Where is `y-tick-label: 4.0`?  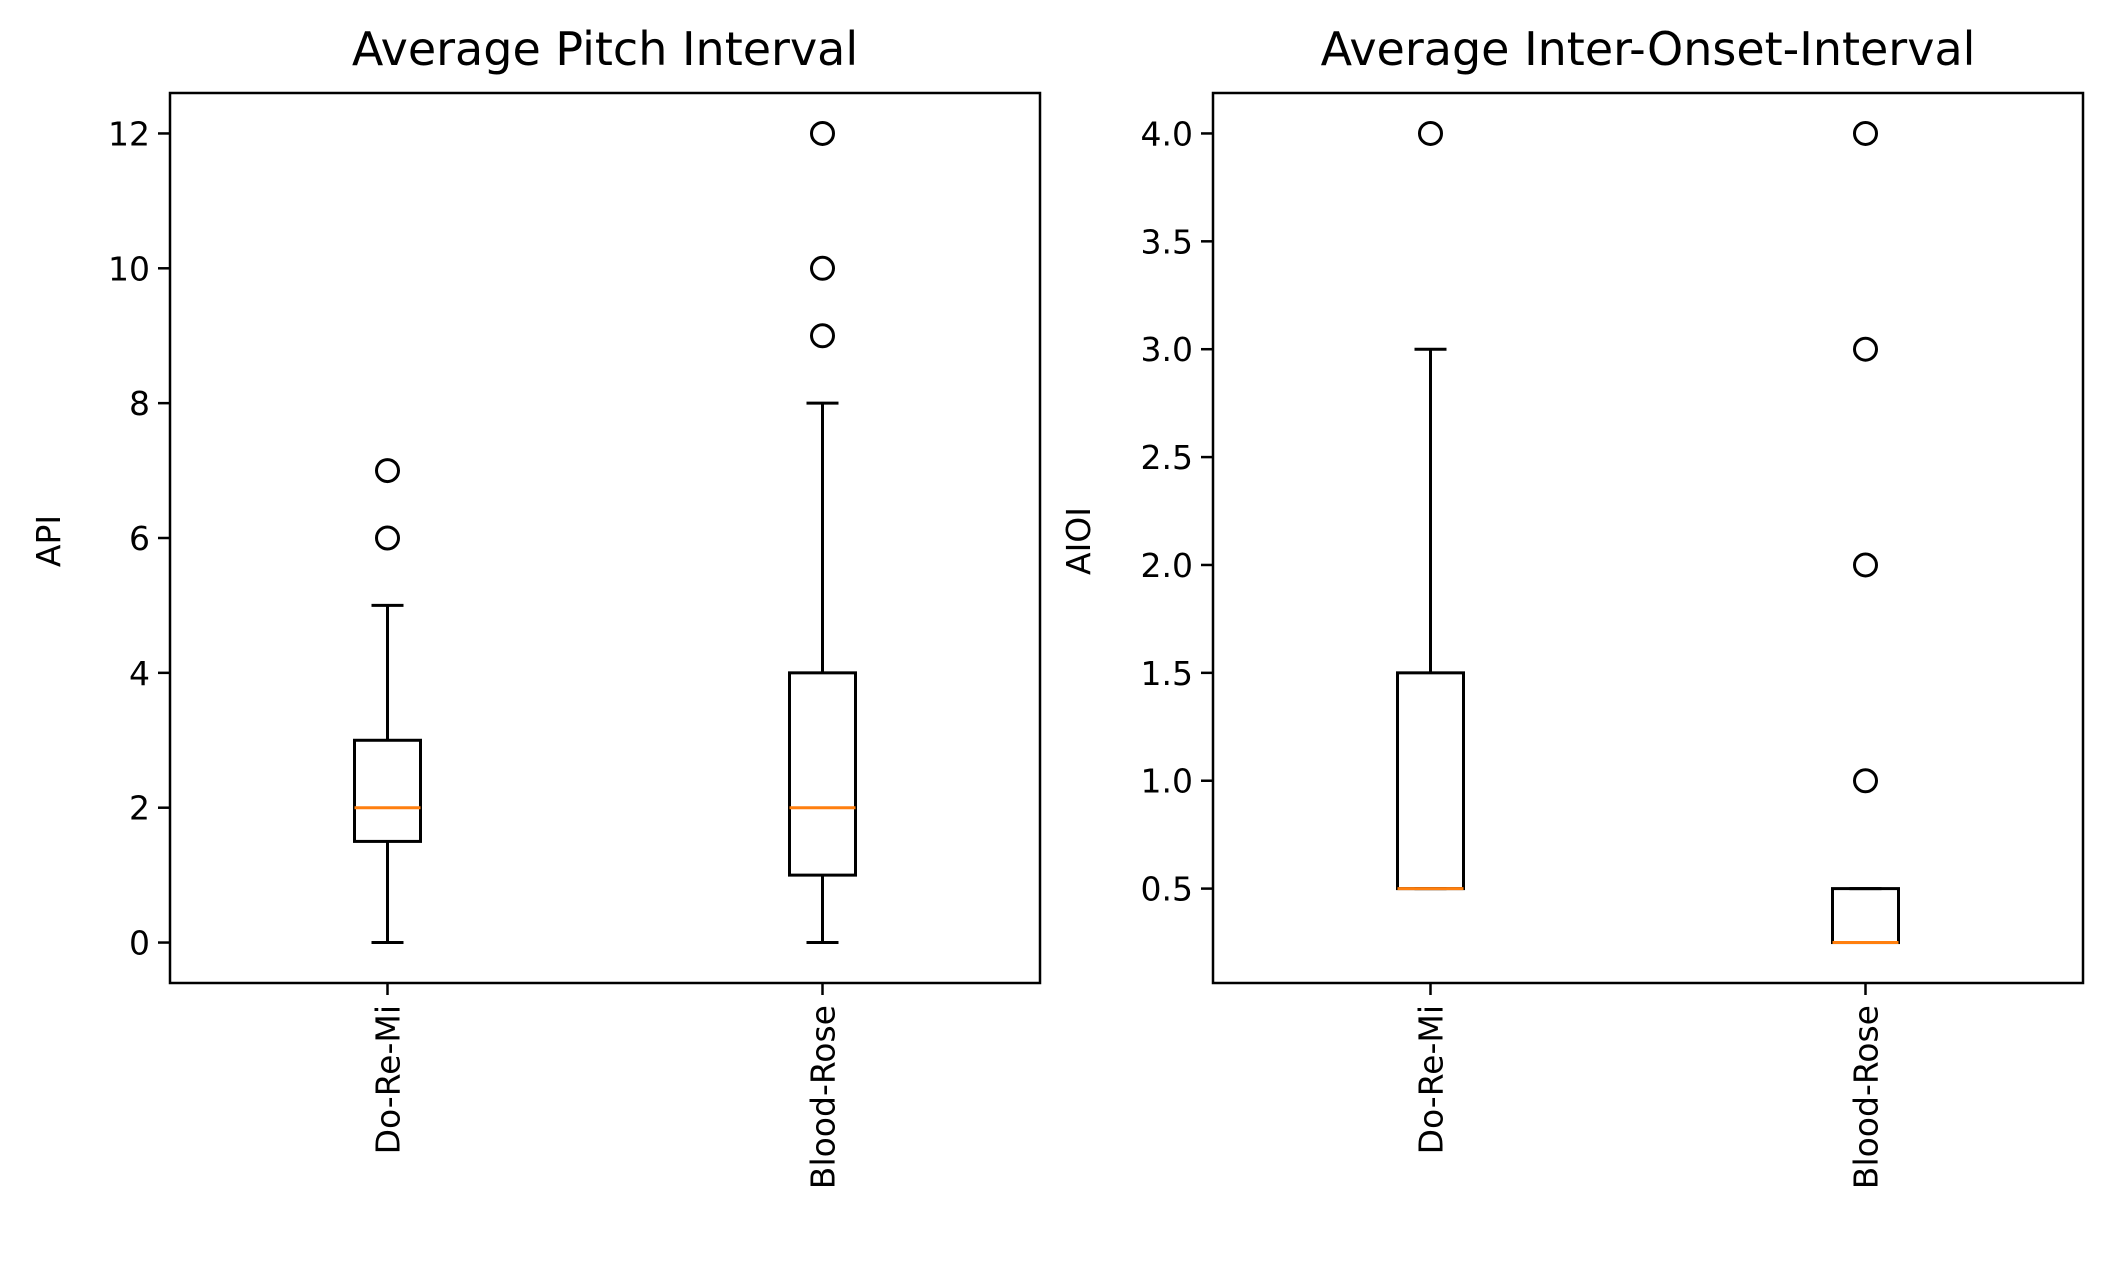
y-tick-label: 4.0 is located at coordinates (1167, 133).